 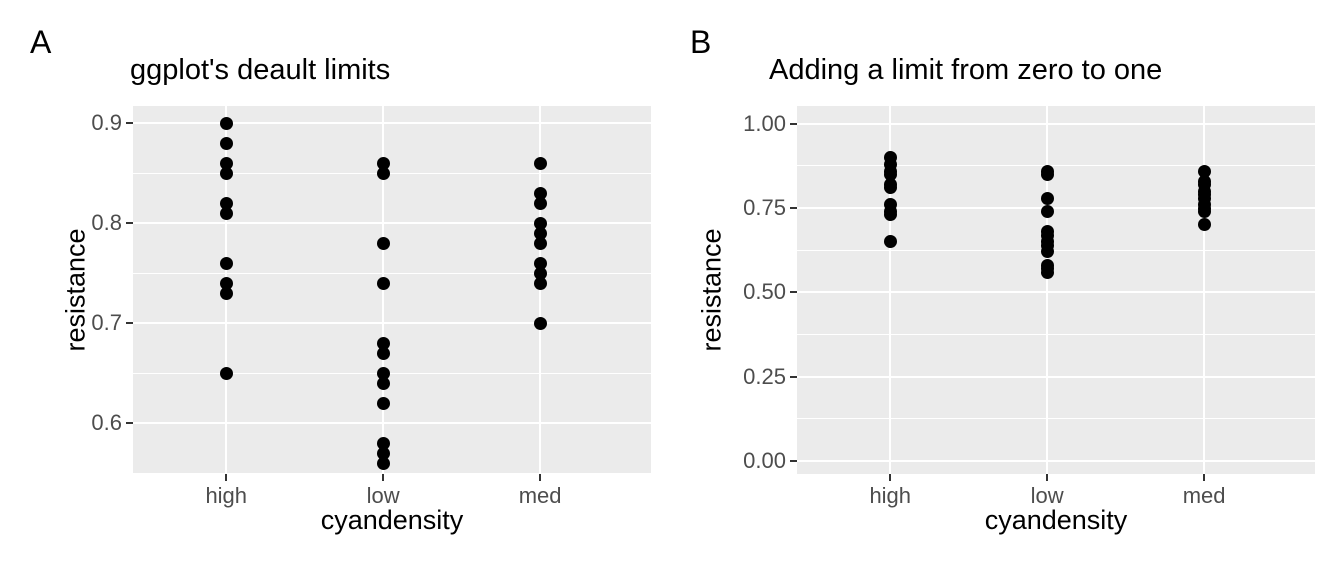 What do you see at coordinates (764, 123) in the screenshot?
I see `y-tick-label: 1.00` at bounding box center [764, 123].